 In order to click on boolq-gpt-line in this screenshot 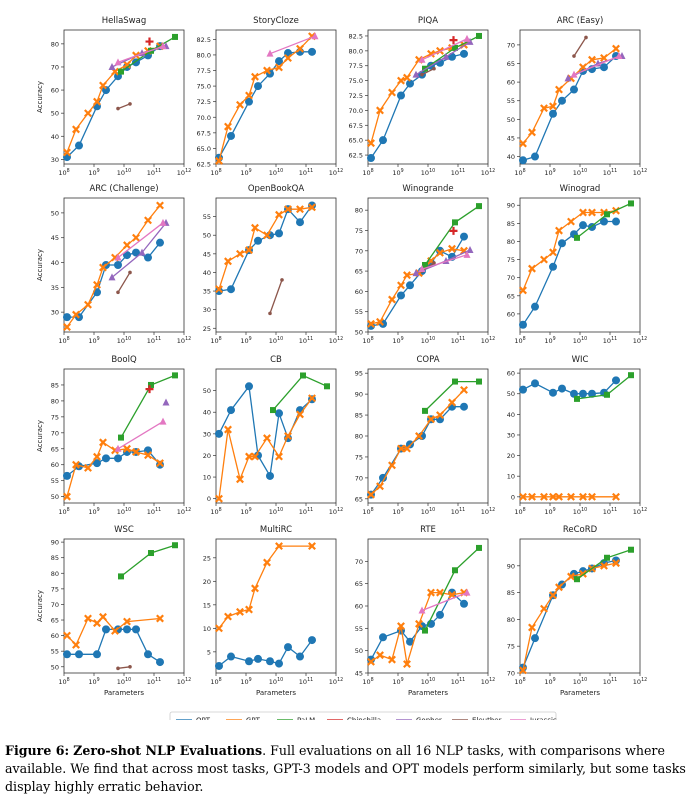, I will do `click(113, 469)`.